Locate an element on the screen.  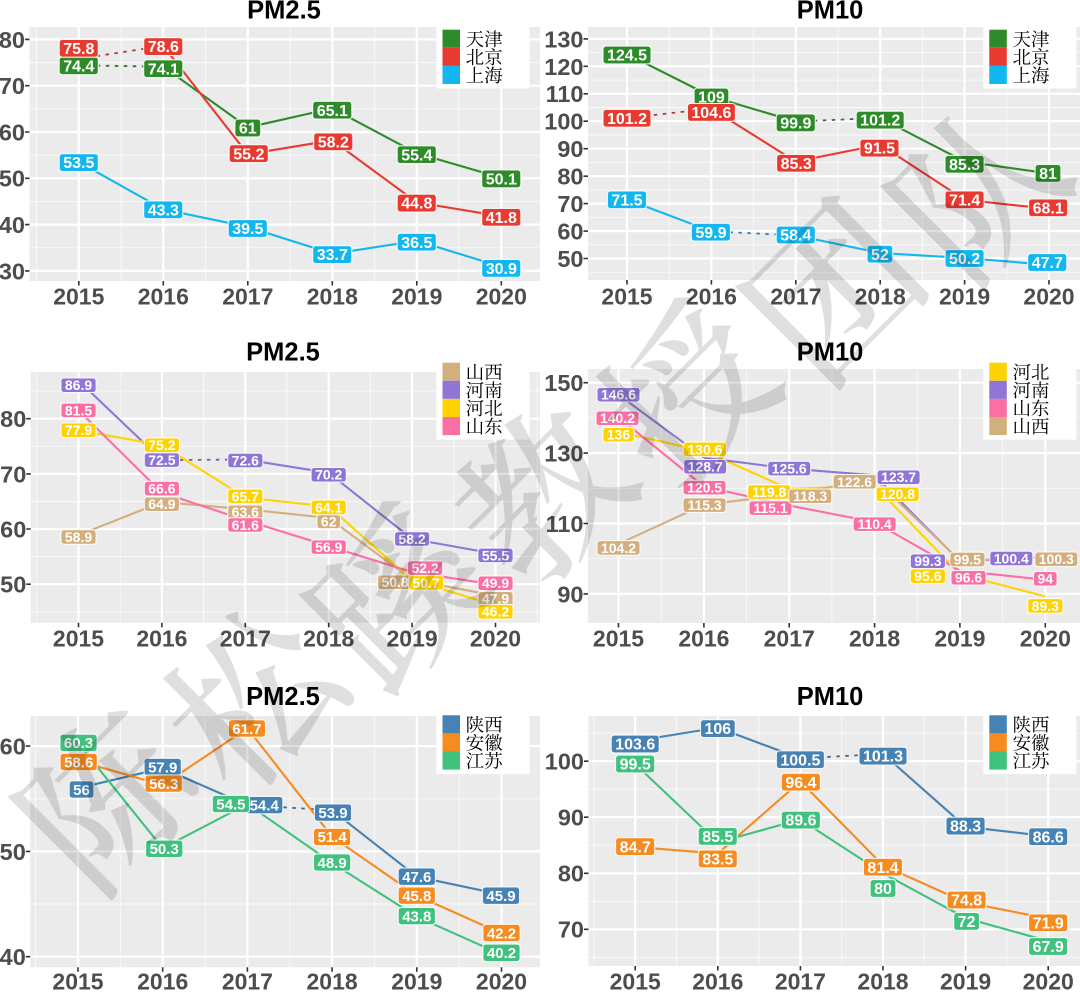
svg-text: 96.4 is located at coordinates (800, 783).